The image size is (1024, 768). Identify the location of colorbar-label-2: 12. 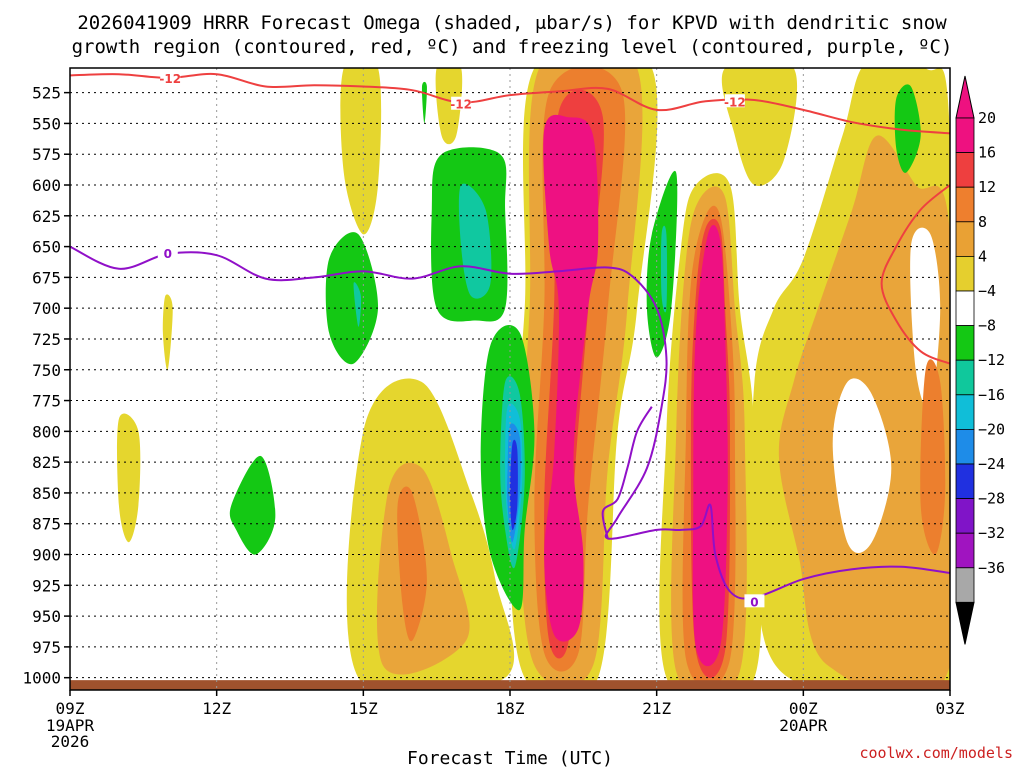
(987, 187).